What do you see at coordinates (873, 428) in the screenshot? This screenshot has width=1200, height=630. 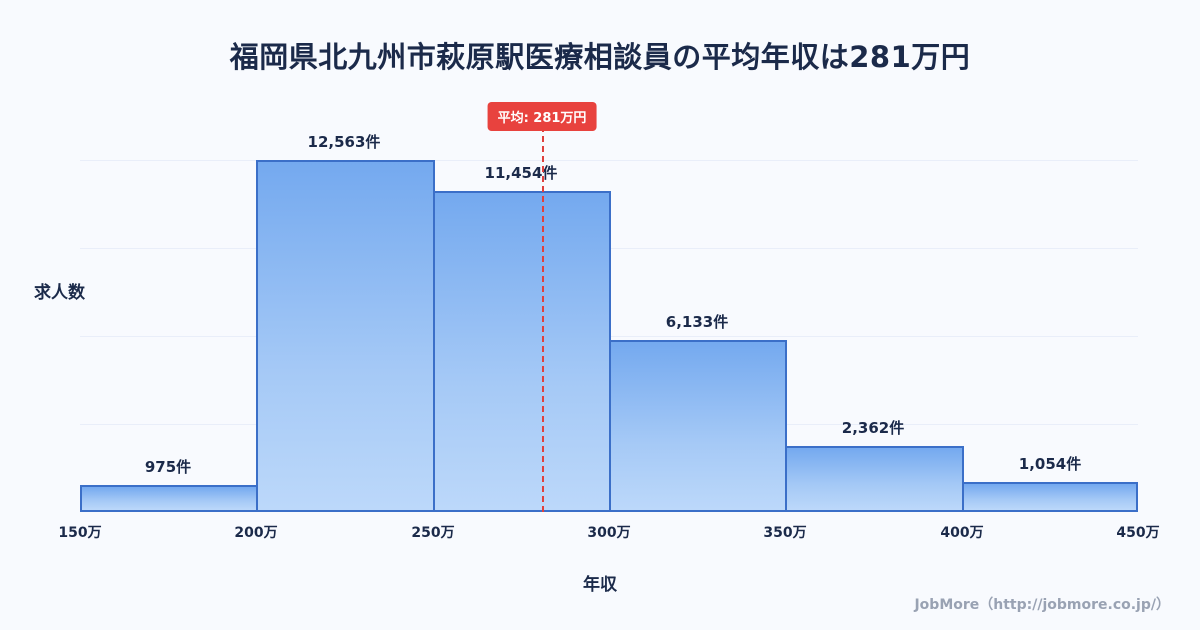 I see `bar-value-label: 2,362件` at bounding box center [873, 428].